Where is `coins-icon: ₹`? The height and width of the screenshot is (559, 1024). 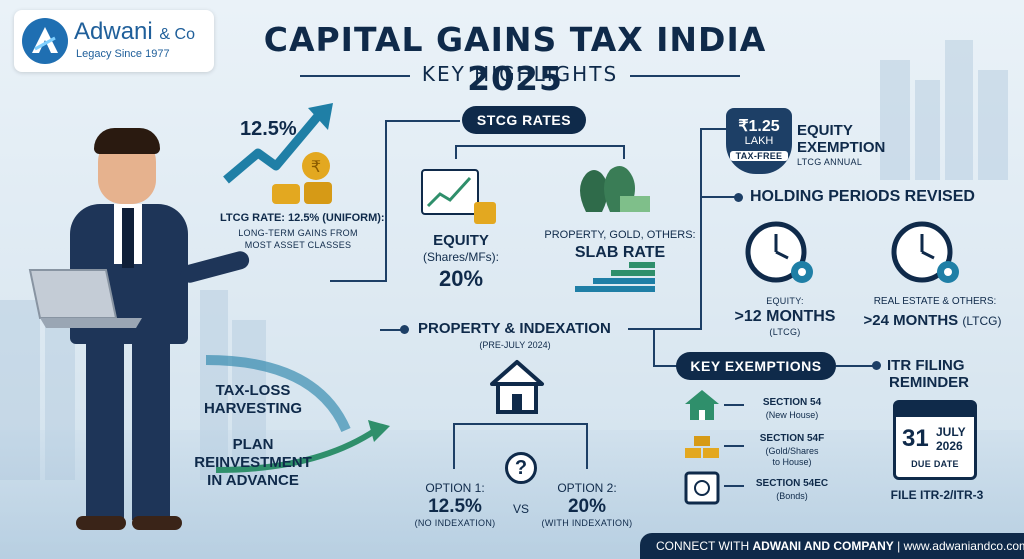 coins-icon: ₹ is located at coordinates (302, 178).